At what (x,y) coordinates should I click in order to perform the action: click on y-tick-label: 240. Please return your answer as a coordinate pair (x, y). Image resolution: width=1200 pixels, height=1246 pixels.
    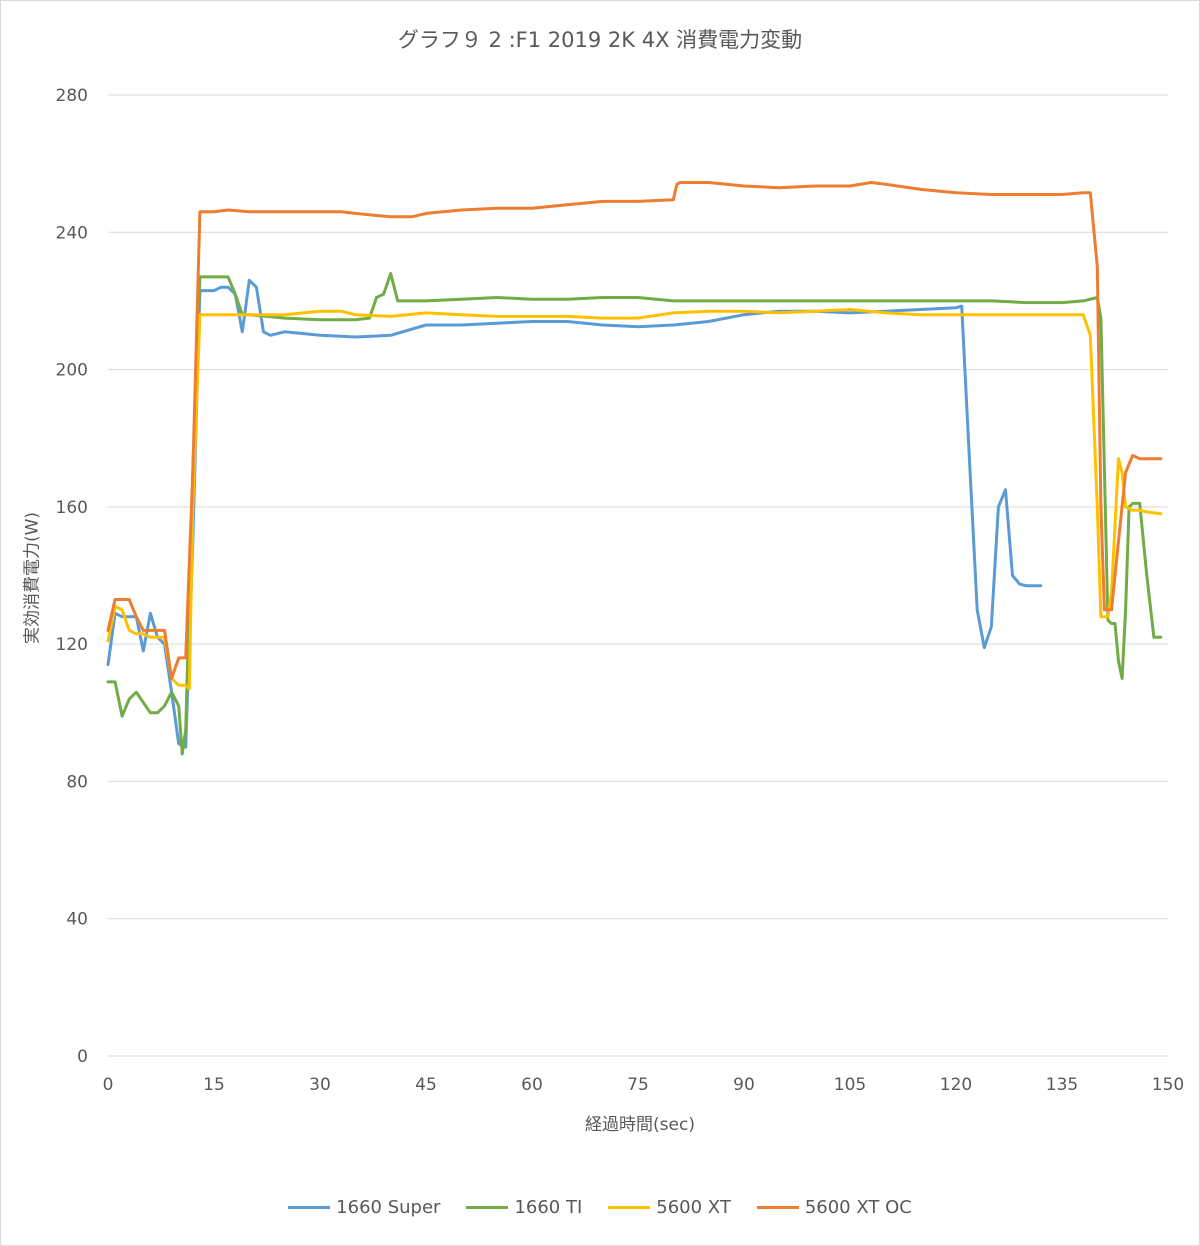
    Looking at the image, I should click on (72, 233).